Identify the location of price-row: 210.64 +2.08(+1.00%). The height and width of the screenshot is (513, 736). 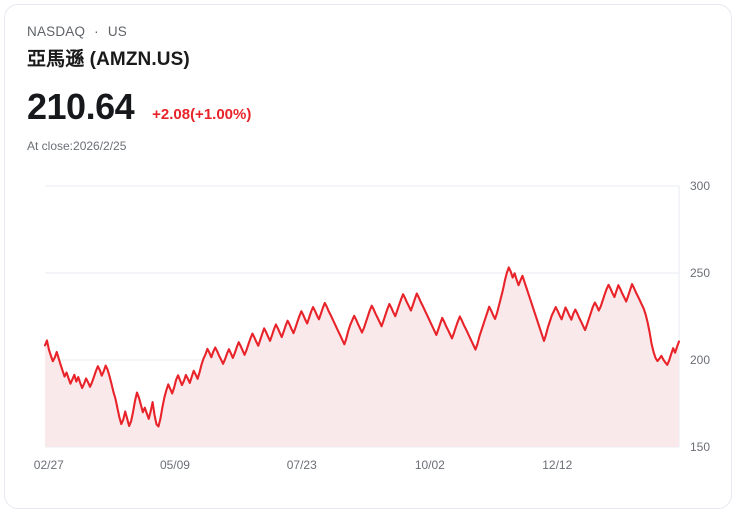
(379, 107).